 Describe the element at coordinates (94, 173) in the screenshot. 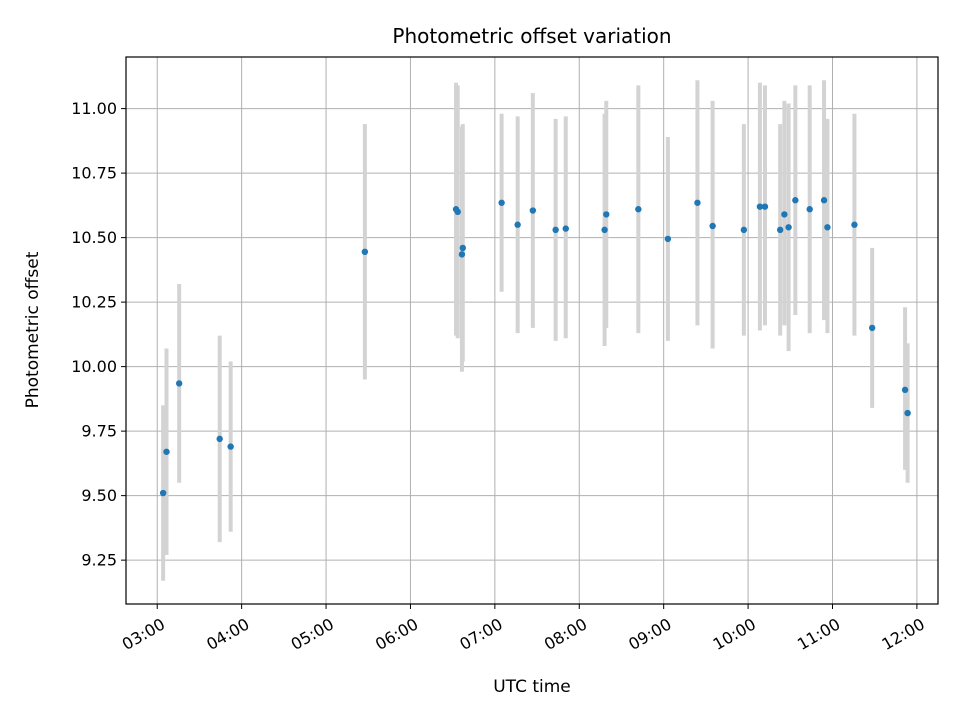

I see `y-tick-label: 10.75` at that location.